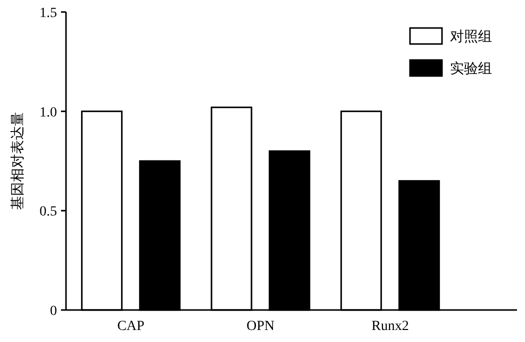 Image resolution: width=525 pixels, height=342 pixels. What do you see at coordinates (48, 13) in the screenshot?
I see `y-tick-label: 1.5` at bounding box center [48, 13].